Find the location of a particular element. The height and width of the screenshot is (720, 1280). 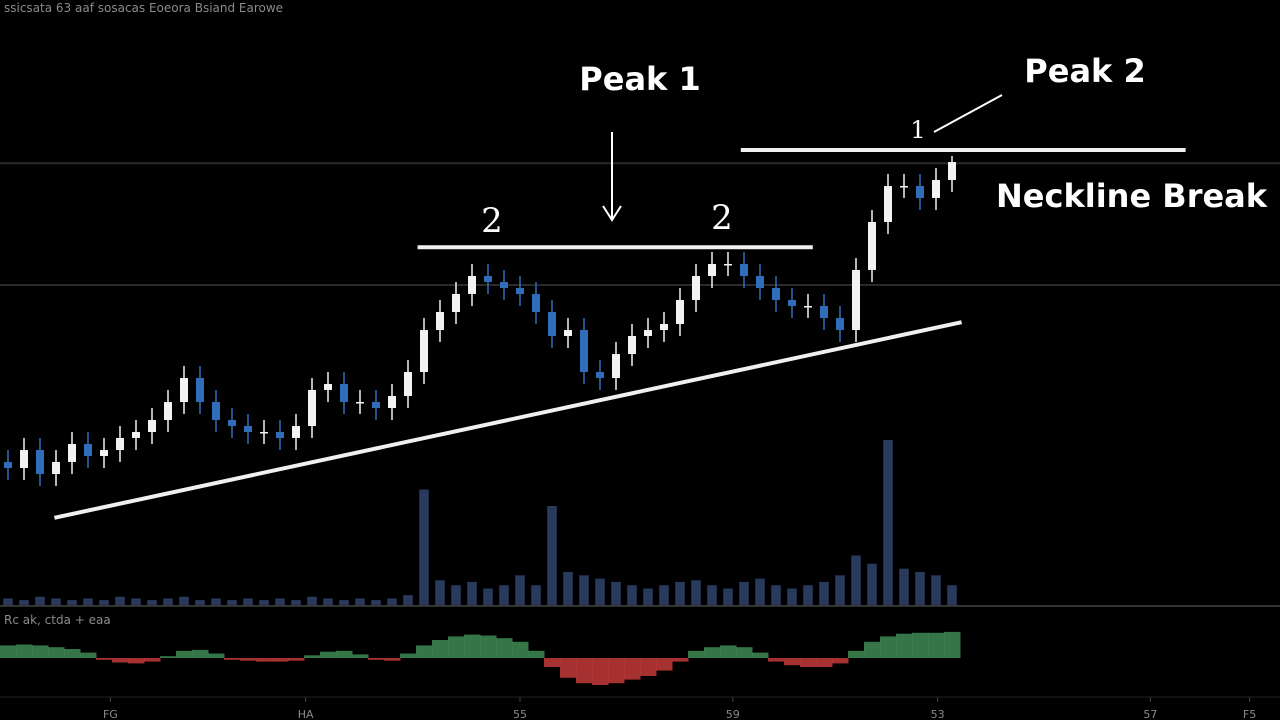

x-tick-label: 55 is located at coordinates (520, 714).